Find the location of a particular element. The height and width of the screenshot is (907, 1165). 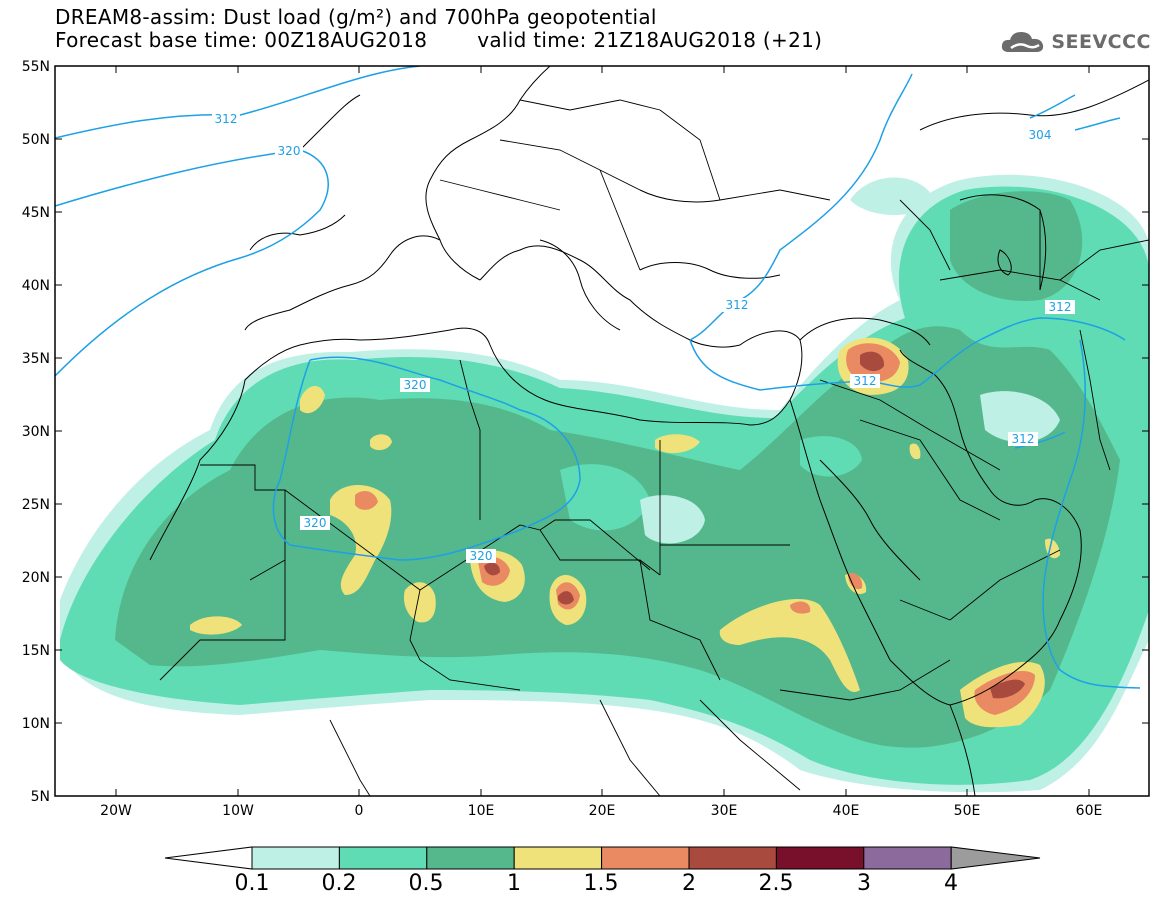

lat-label: 50N is located at coordinates (36, 140).